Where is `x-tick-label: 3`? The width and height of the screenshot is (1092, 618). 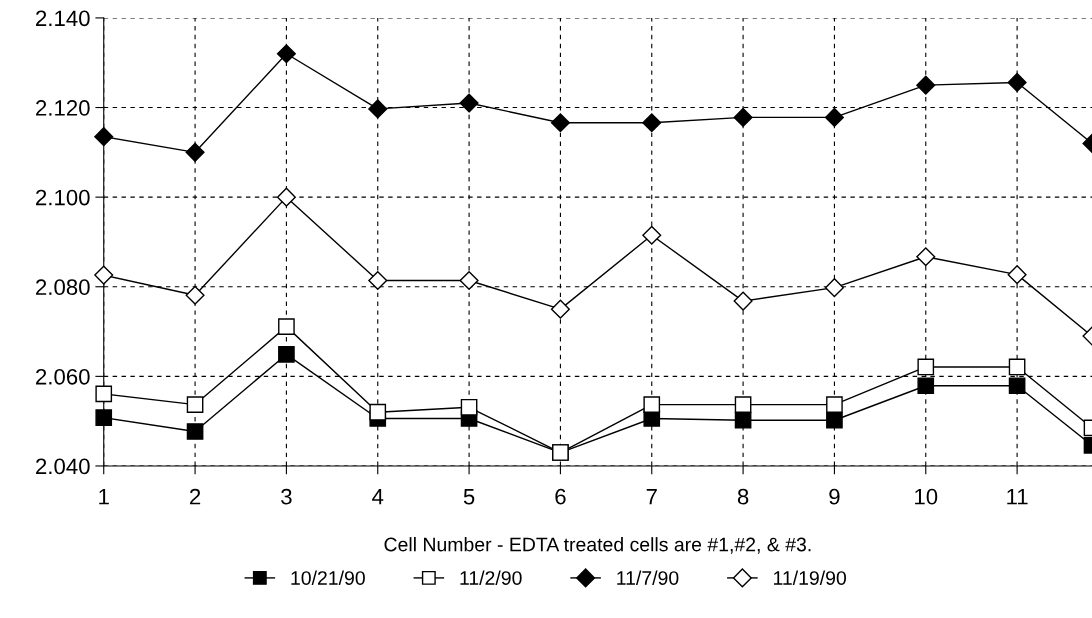
x-tick-label: 3 is located at coordinates (286, 496).